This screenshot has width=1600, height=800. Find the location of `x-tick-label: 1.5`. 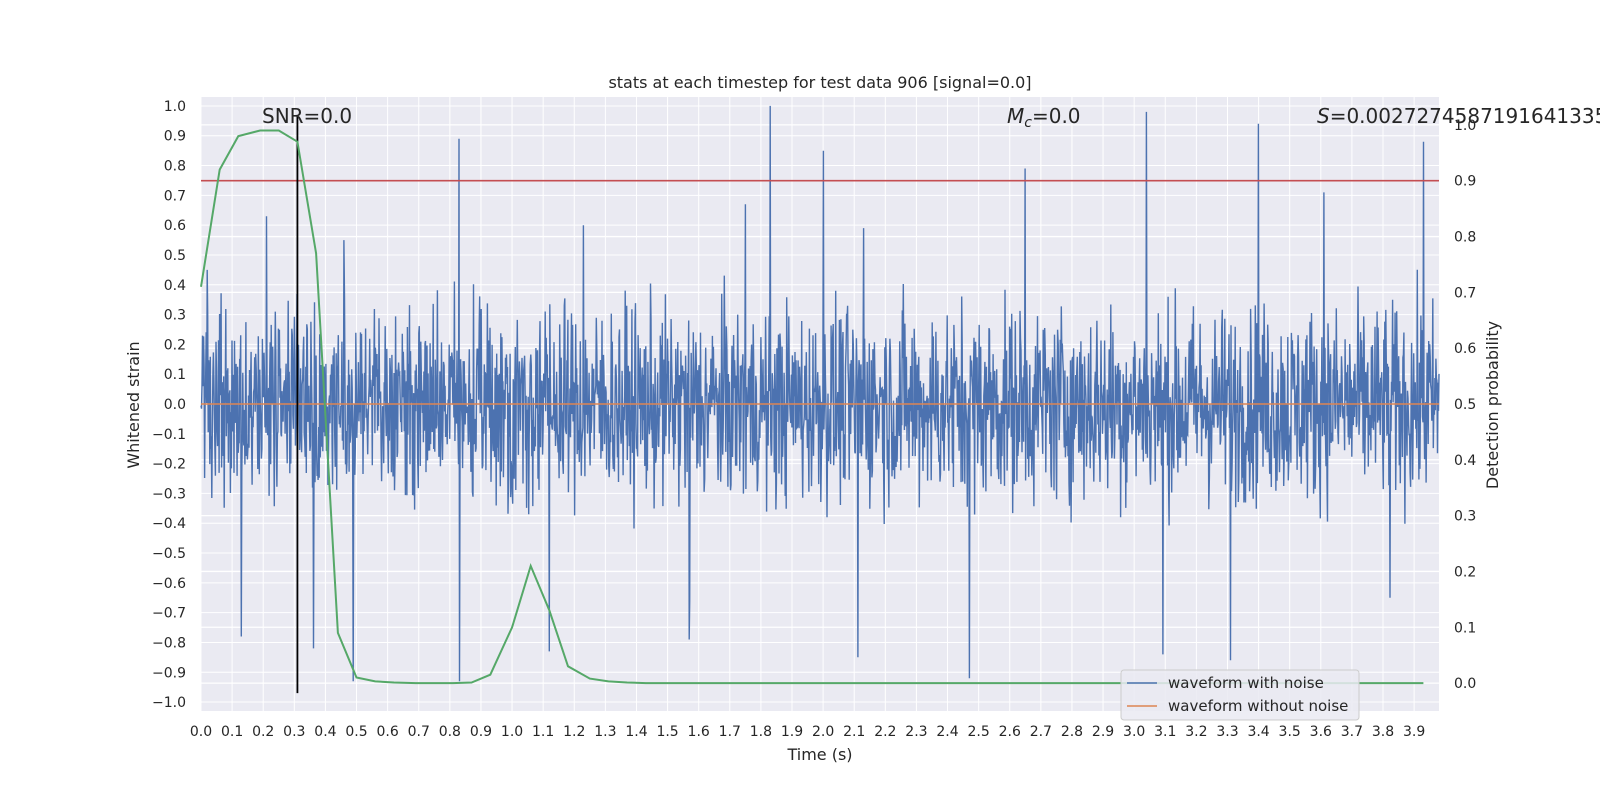

x-tick-label: 1.5 is located at coordinates (667, 732).